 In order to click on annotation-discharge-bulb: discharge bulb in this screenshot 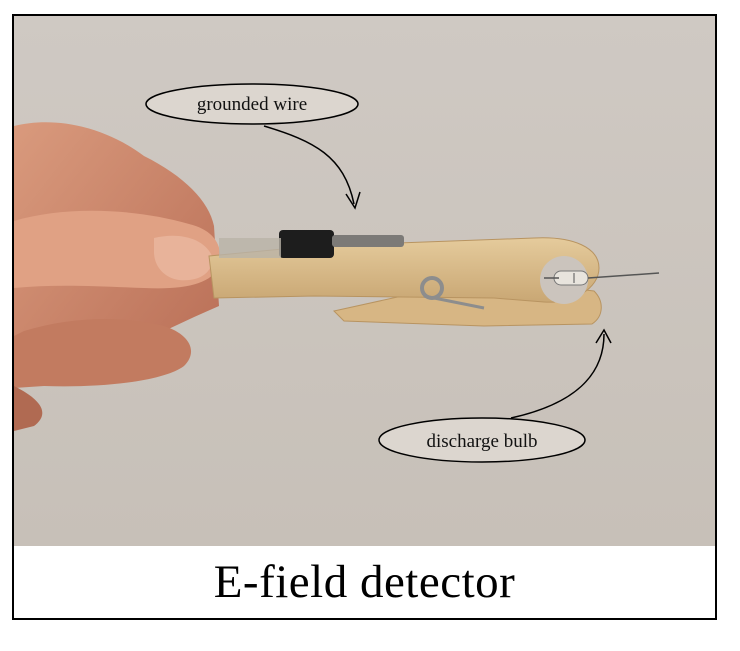, I will do `click(495, 395)`.